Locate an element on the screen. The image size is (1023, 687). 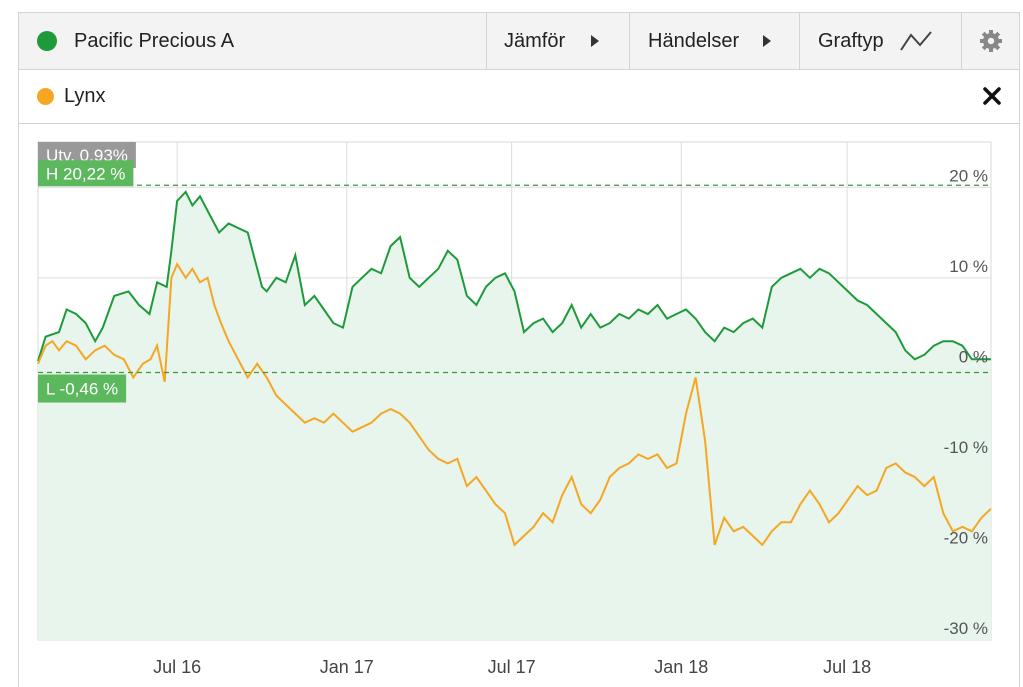
high-badge-text: H 20,22 % is located at coordinates (85, 173).